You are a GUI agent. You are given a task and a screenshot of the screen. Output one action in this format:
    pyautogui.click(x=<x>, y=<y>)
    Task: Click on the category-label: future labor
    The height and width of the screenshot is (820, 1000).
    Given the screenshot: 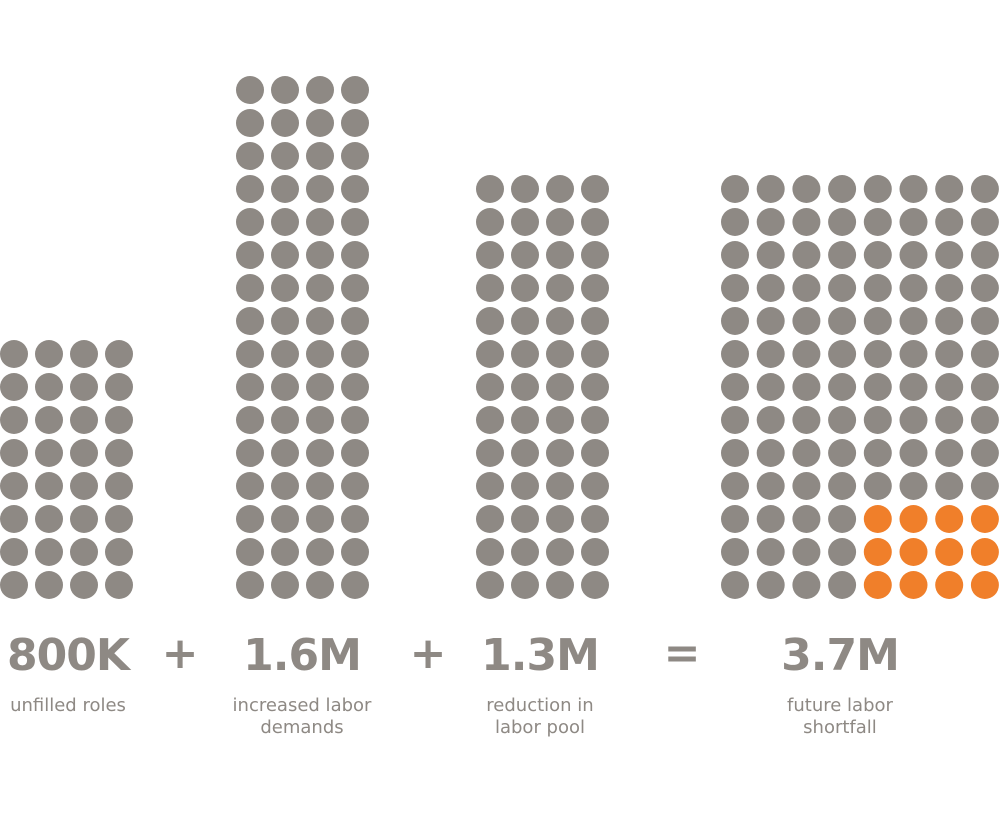 What is the action you would take?
    pyautogui.click(x=840, y=705)
    